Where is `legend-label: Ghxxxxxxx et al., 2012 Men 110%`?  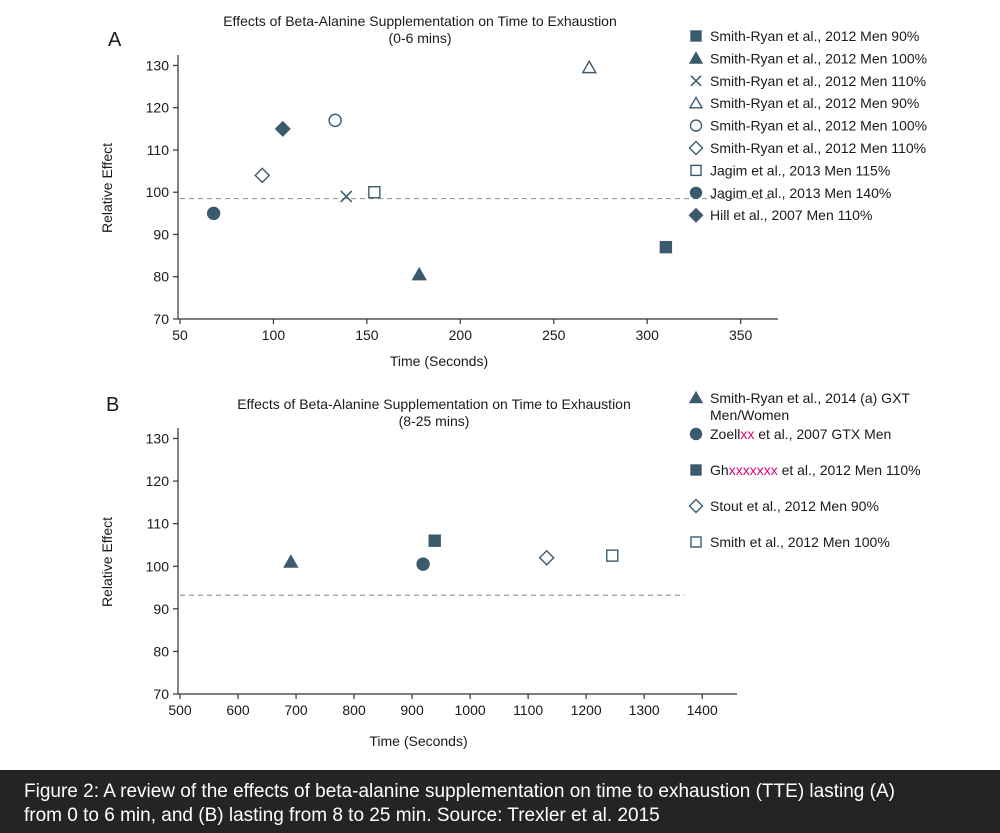 legend-label: Ghxxxxxxx et al., 2012 Men 110% is located at coordinates (815, 470).